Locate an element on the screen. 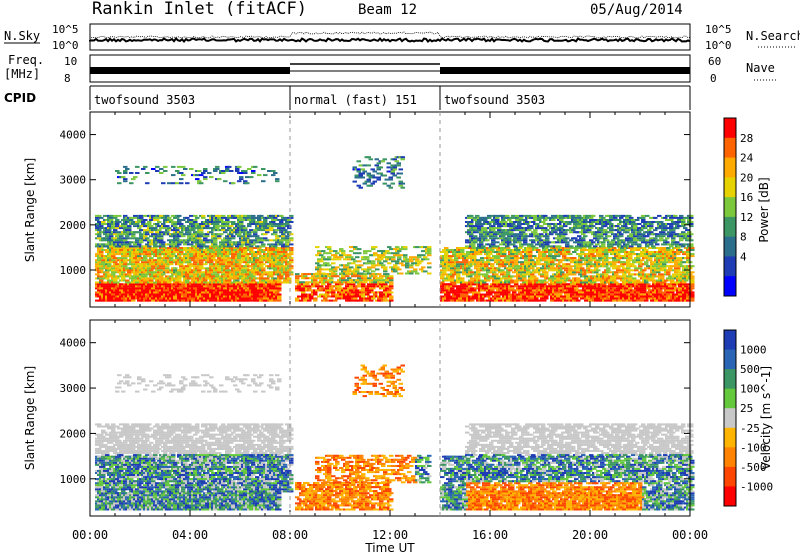  freq-right-tick-bottom: 0 is located at coordinates (713, 78).